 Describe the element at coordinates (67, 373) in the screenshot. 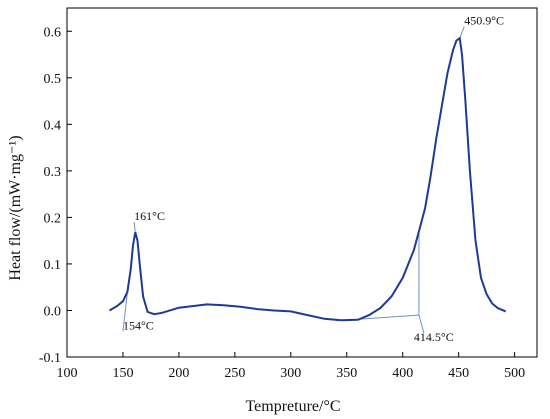

I see `x-tick-label: 100` at that location.